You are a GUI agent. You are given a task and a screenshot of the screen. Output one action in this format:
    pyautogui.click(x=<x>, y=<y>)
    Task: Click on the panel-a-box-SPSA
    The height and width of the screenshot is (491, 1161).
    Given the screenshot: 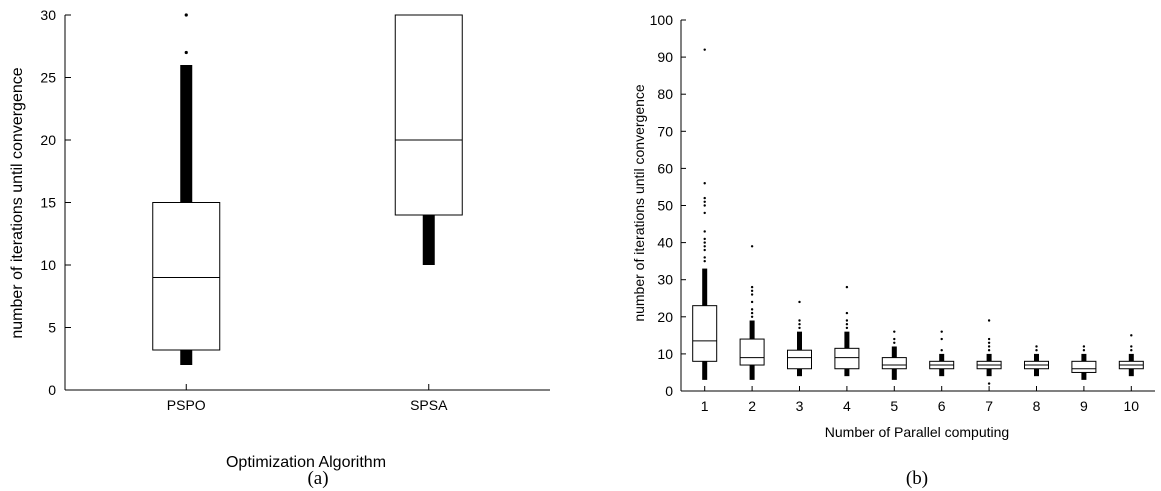 What is the action you would take?
    pyautogui.click(x=428, y=139)
    